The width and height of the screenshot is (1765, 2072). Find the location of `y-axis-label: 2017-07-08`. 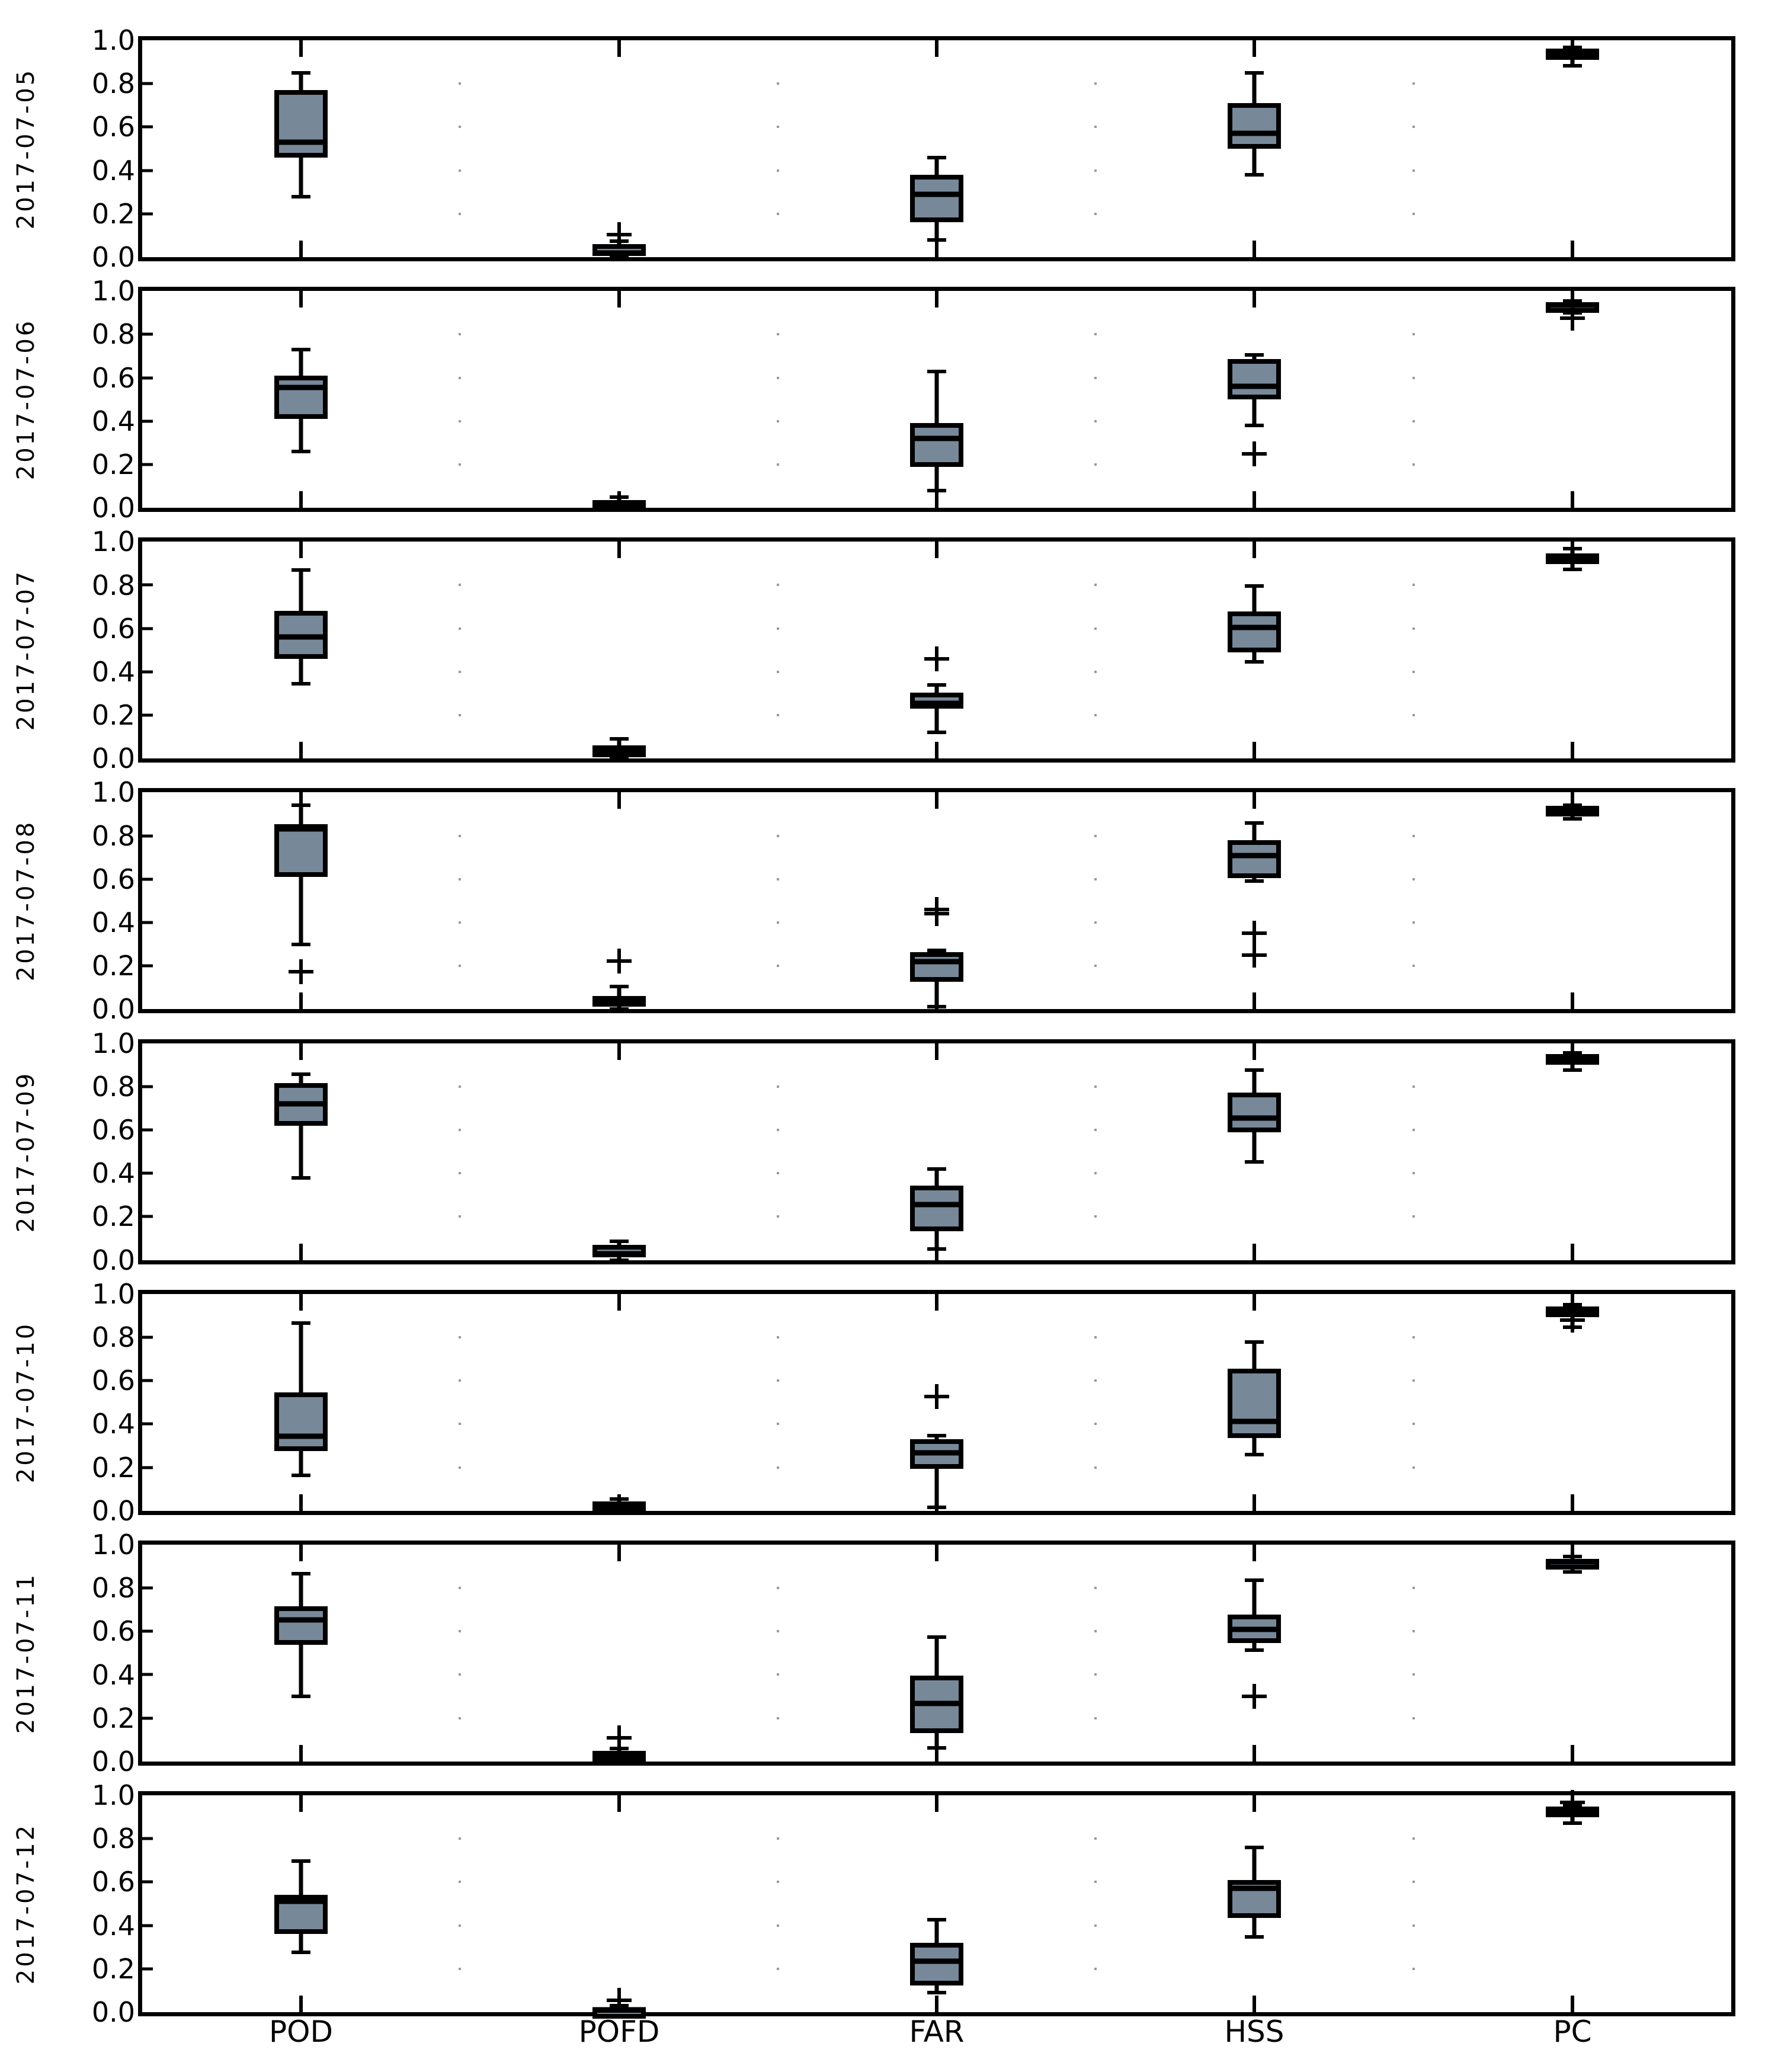

y-axis-label: 2017-07-08 is located at coordinates (26, 900).